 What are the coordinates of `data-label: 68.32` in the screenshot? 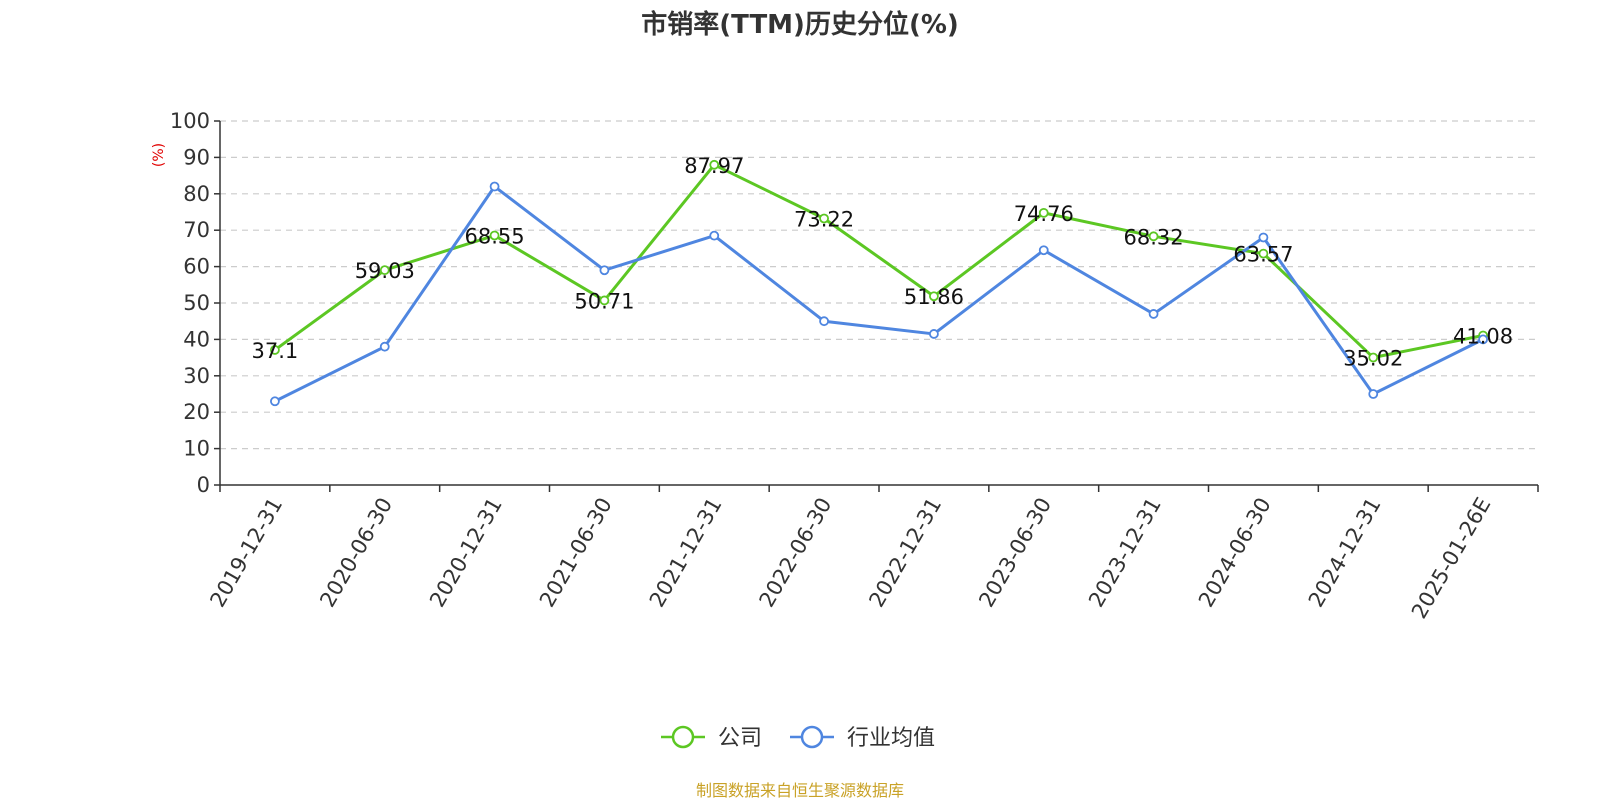 It's located at (1154, 237).